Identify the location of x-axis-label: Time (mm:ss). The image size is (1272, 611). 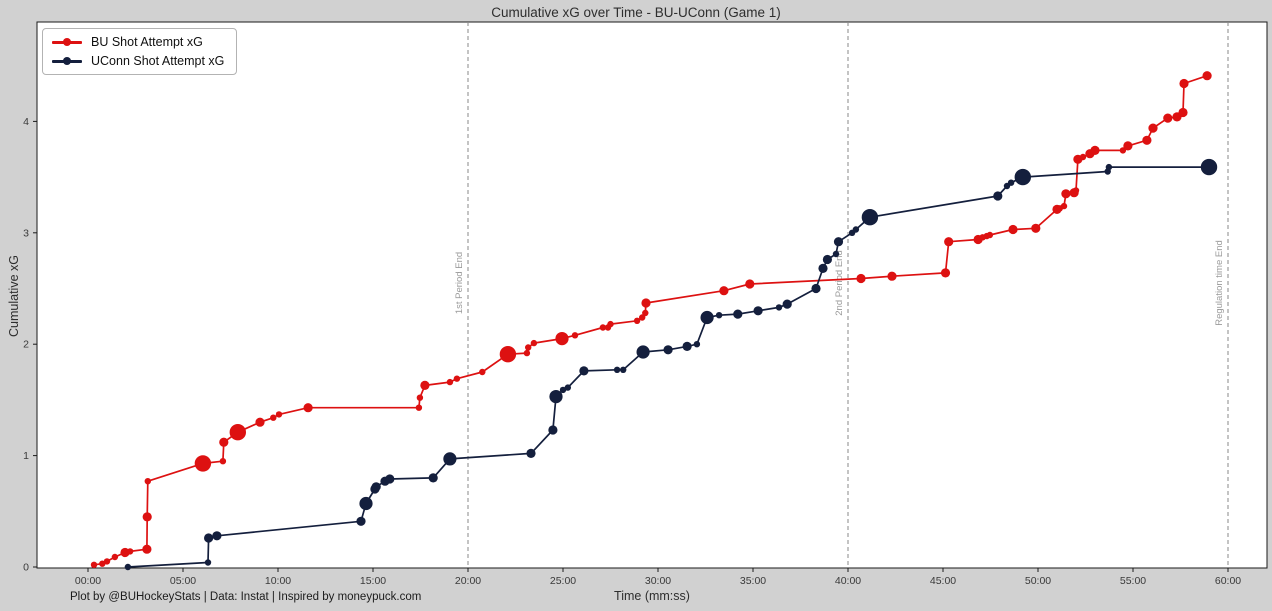
(652, 596).